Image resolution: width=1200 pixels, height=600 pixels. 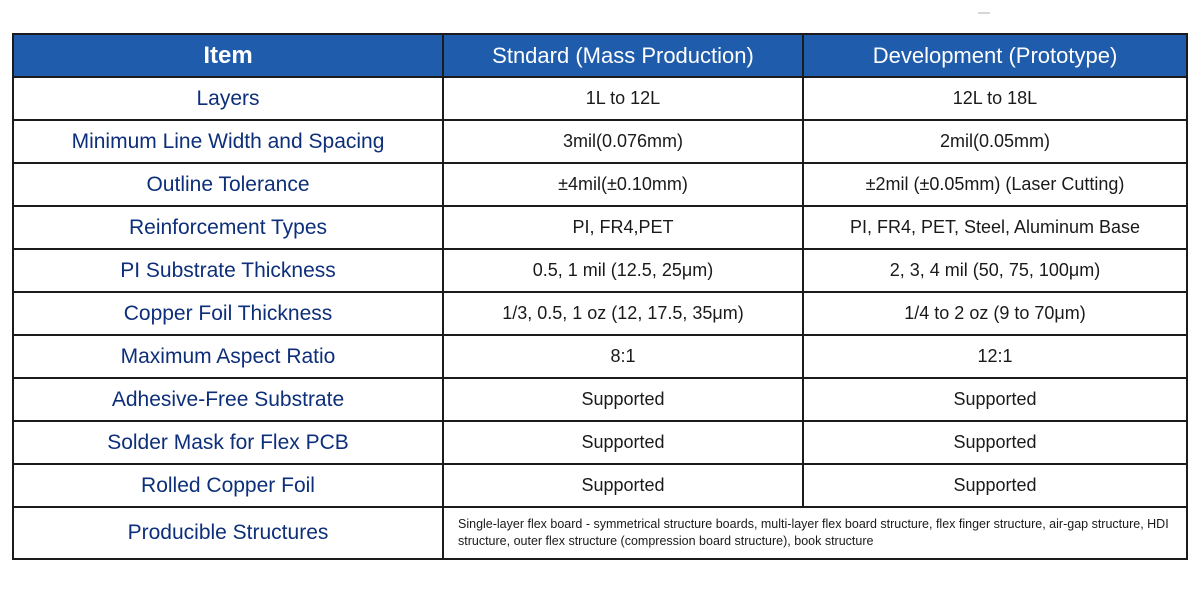 What do you see at coordinates (995, 227) in the screenshot?
I see `row-development: PI, FR4, PET, Steel, Aluminum Base` at bounding box center [995, 227].